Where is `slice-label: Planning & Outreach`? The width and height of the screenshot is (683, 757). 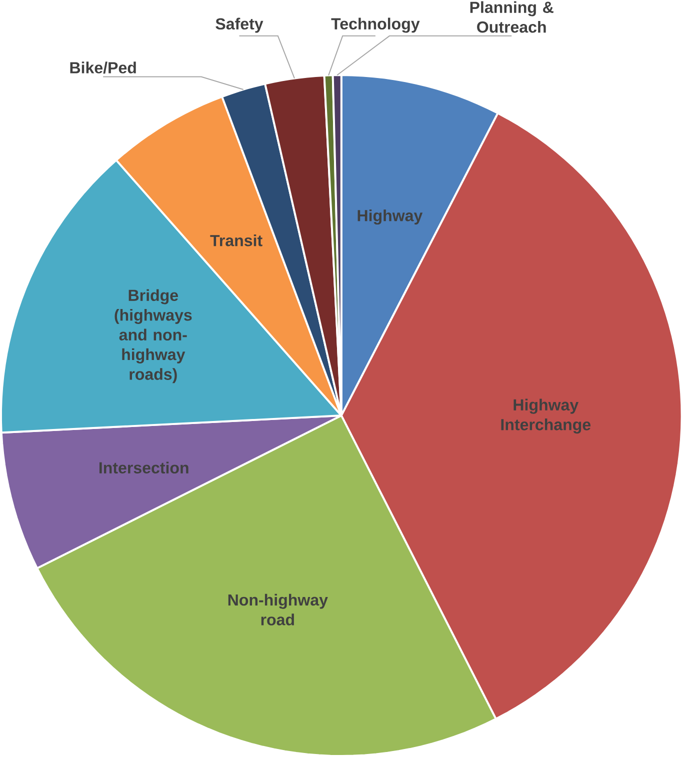 slice-label: Planning & Outreach is located at coordinates (512, 17).